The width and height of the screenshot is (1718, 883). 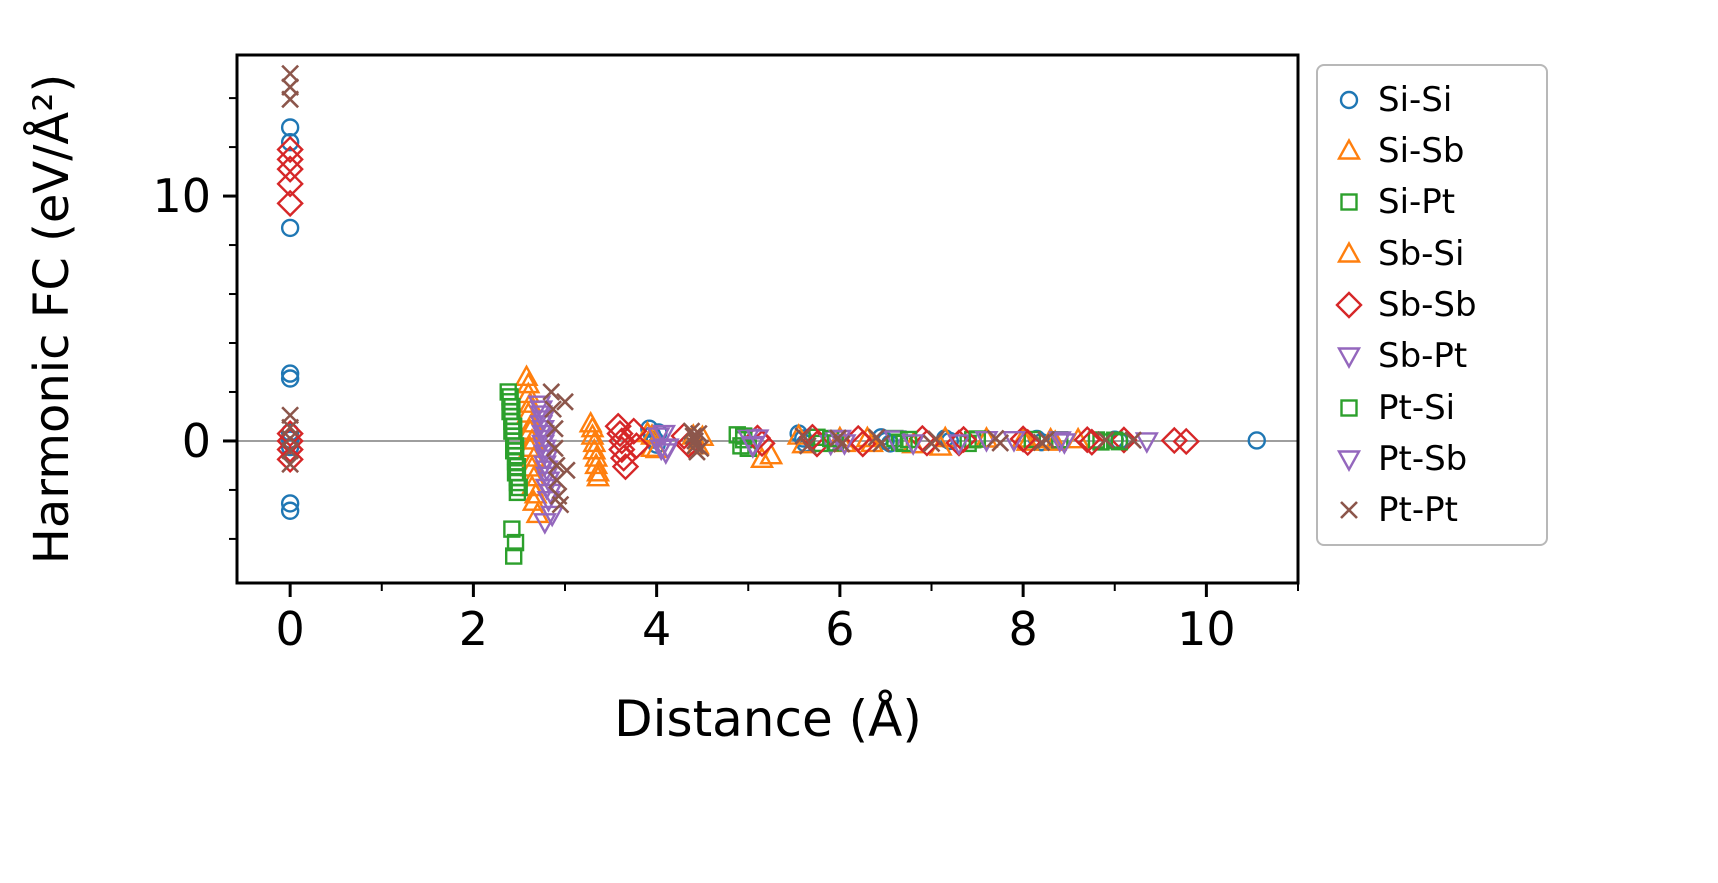 I want to click on legend-entry-pt-si: Pt-Si, so click(x=1440, y=408).